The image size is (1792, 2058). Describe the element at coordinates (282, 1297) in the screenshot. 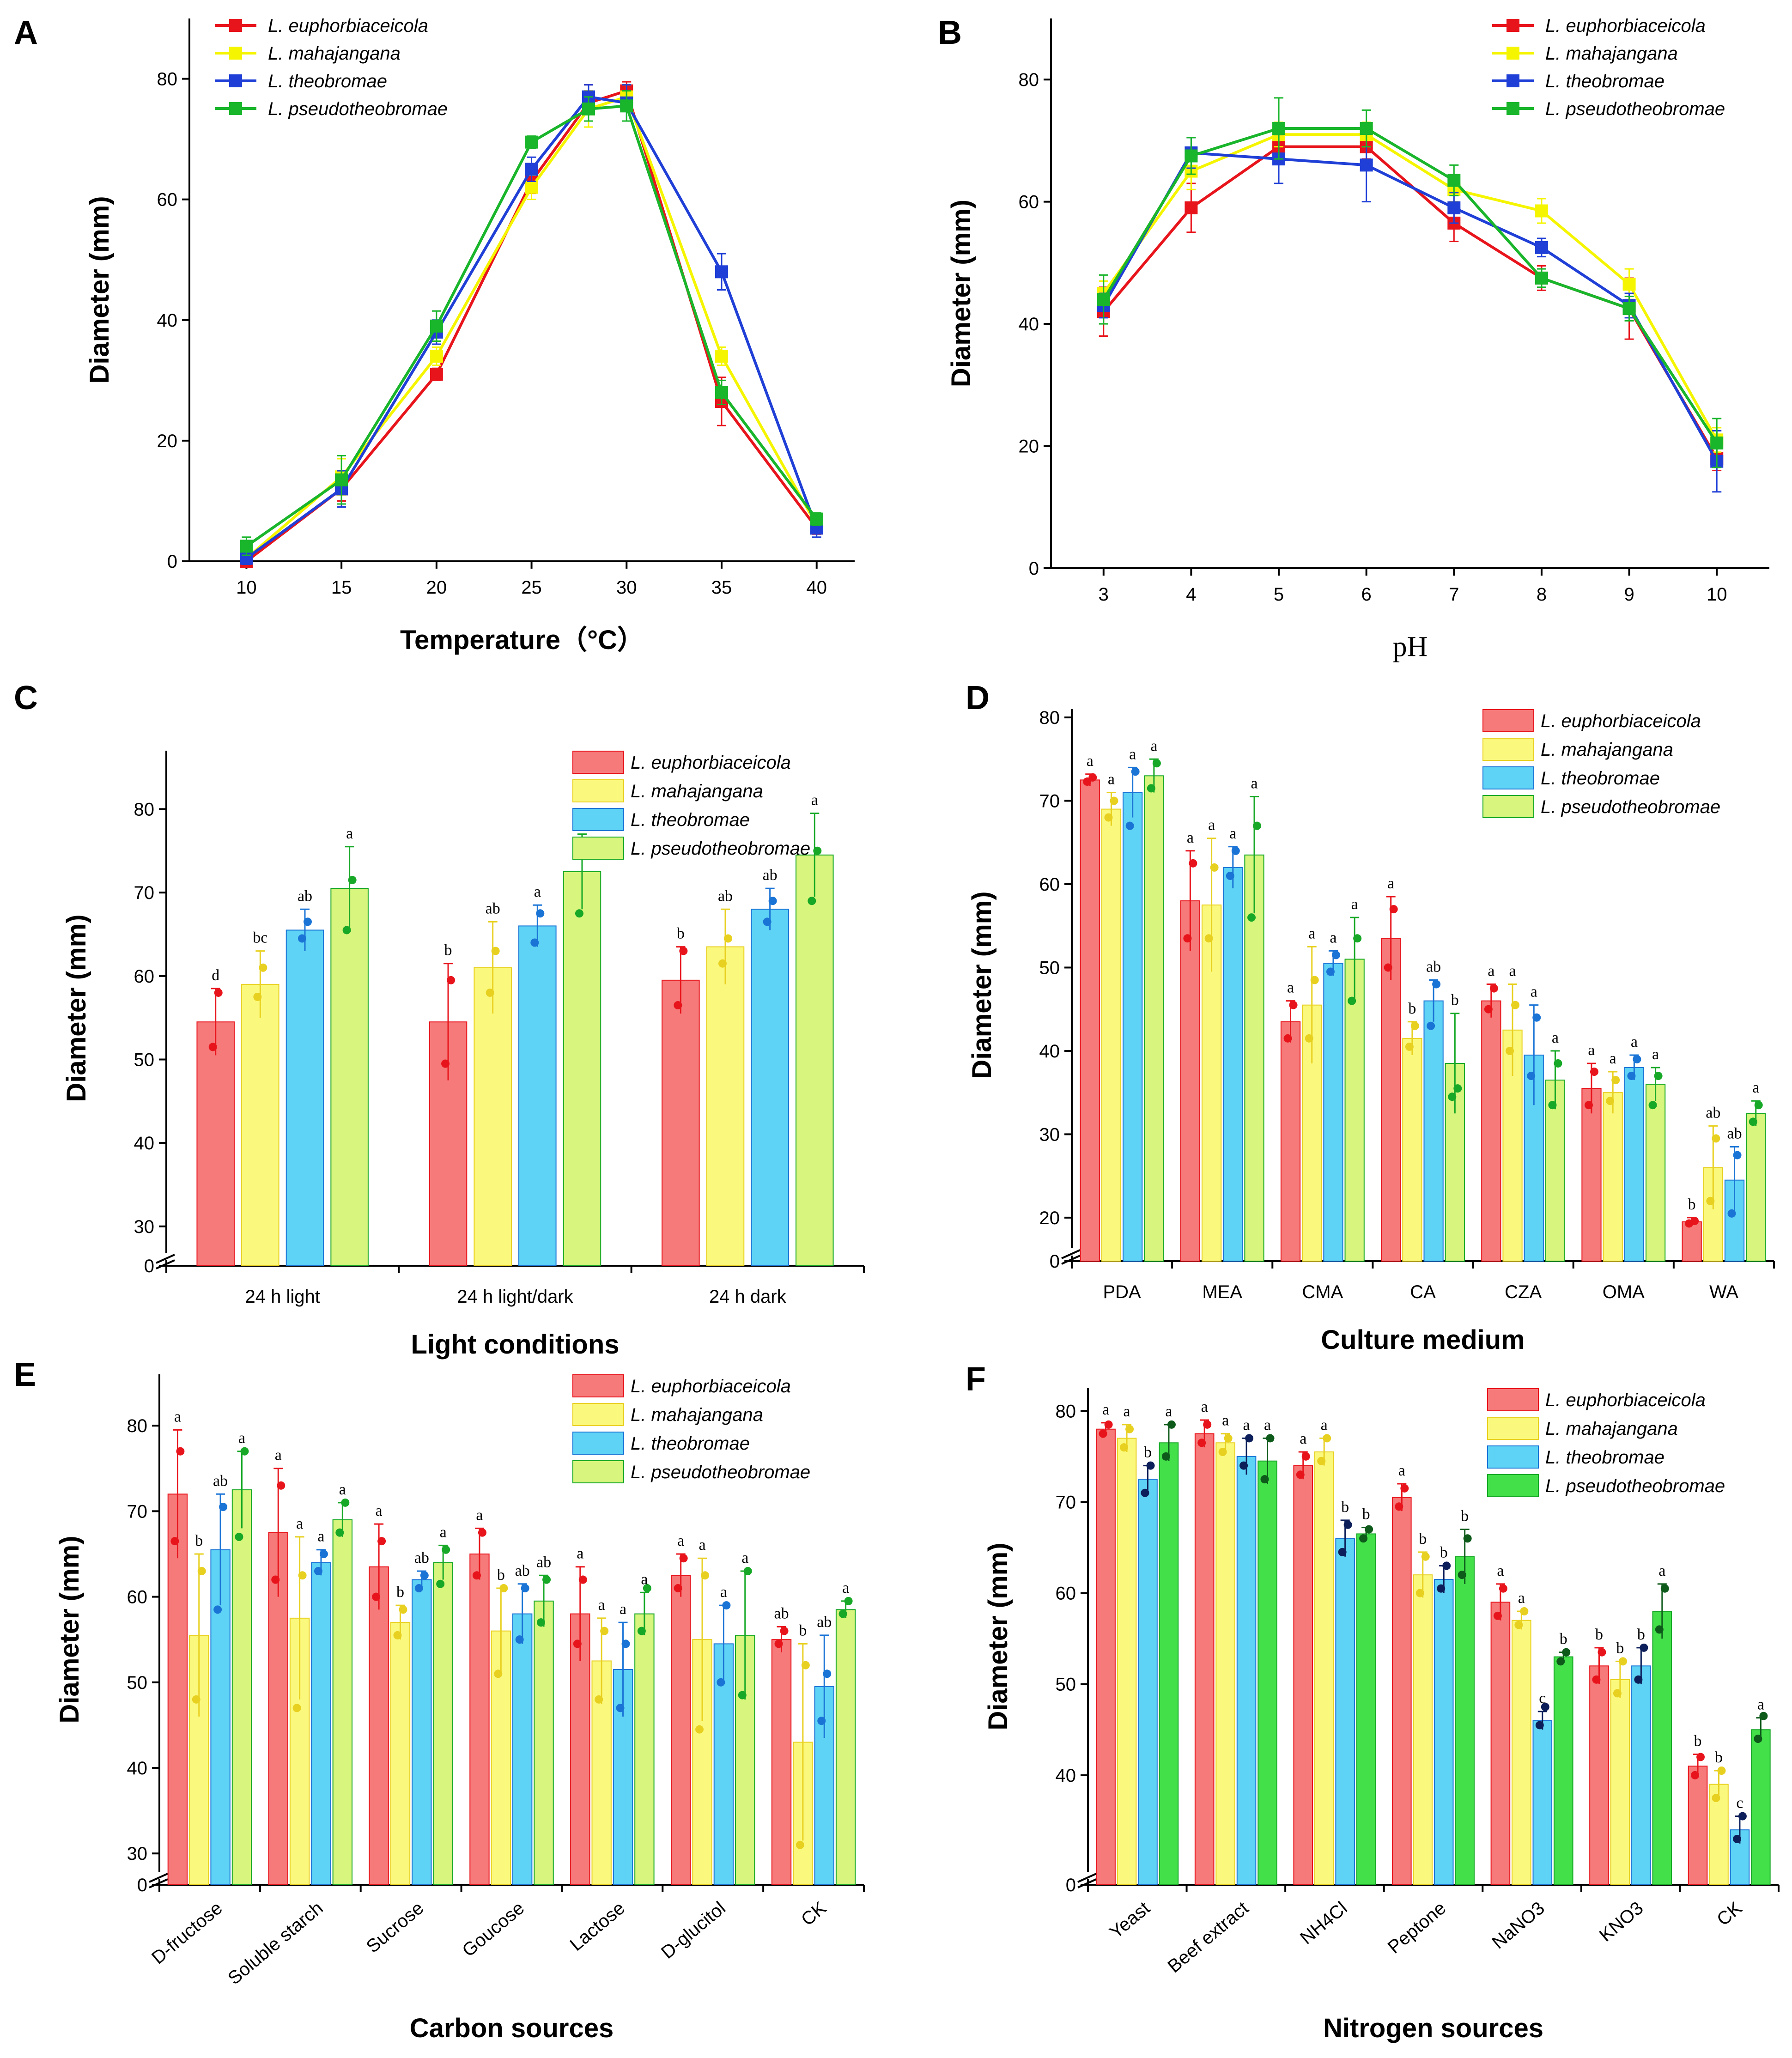

I see `x-tick-label: 24 h light` at that location.